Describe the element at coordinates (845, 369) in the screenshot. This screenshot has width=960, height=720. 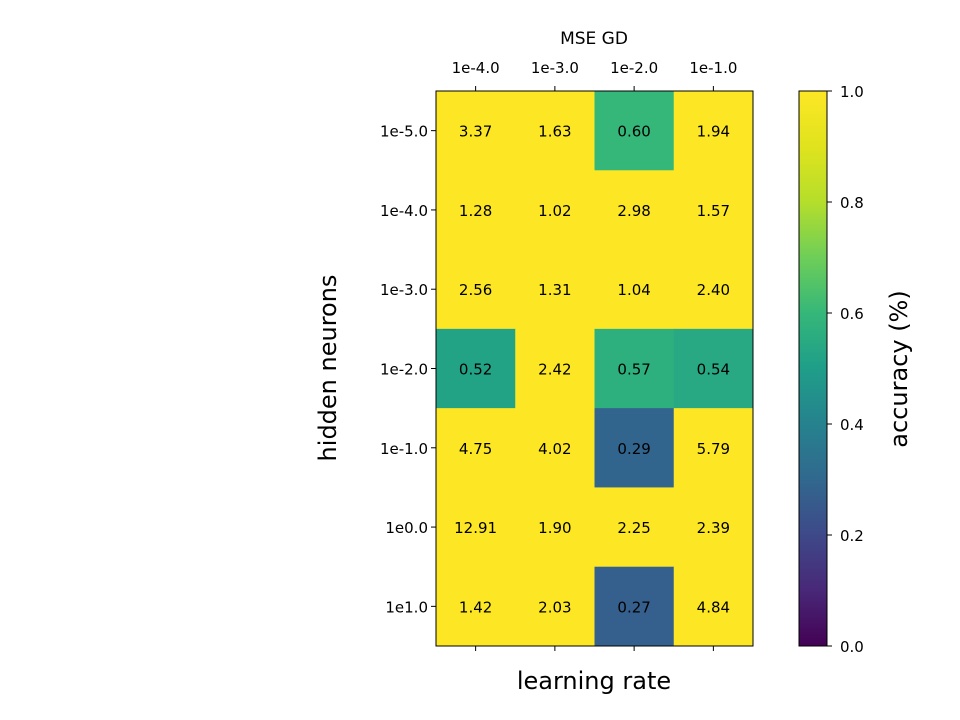
I see `colorbar-ticks: 0.0 0.2 0.4 0.6 0.8 1.0` at that location.